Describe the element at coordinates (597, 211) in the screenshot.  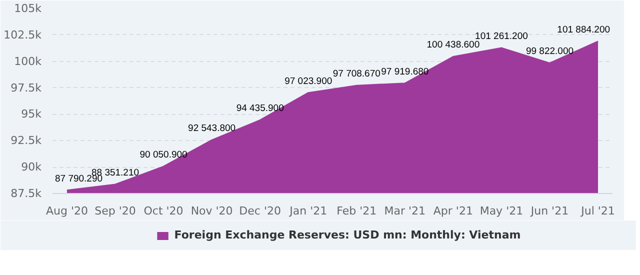
I see `x-tick-label: Jul '21` at that location.